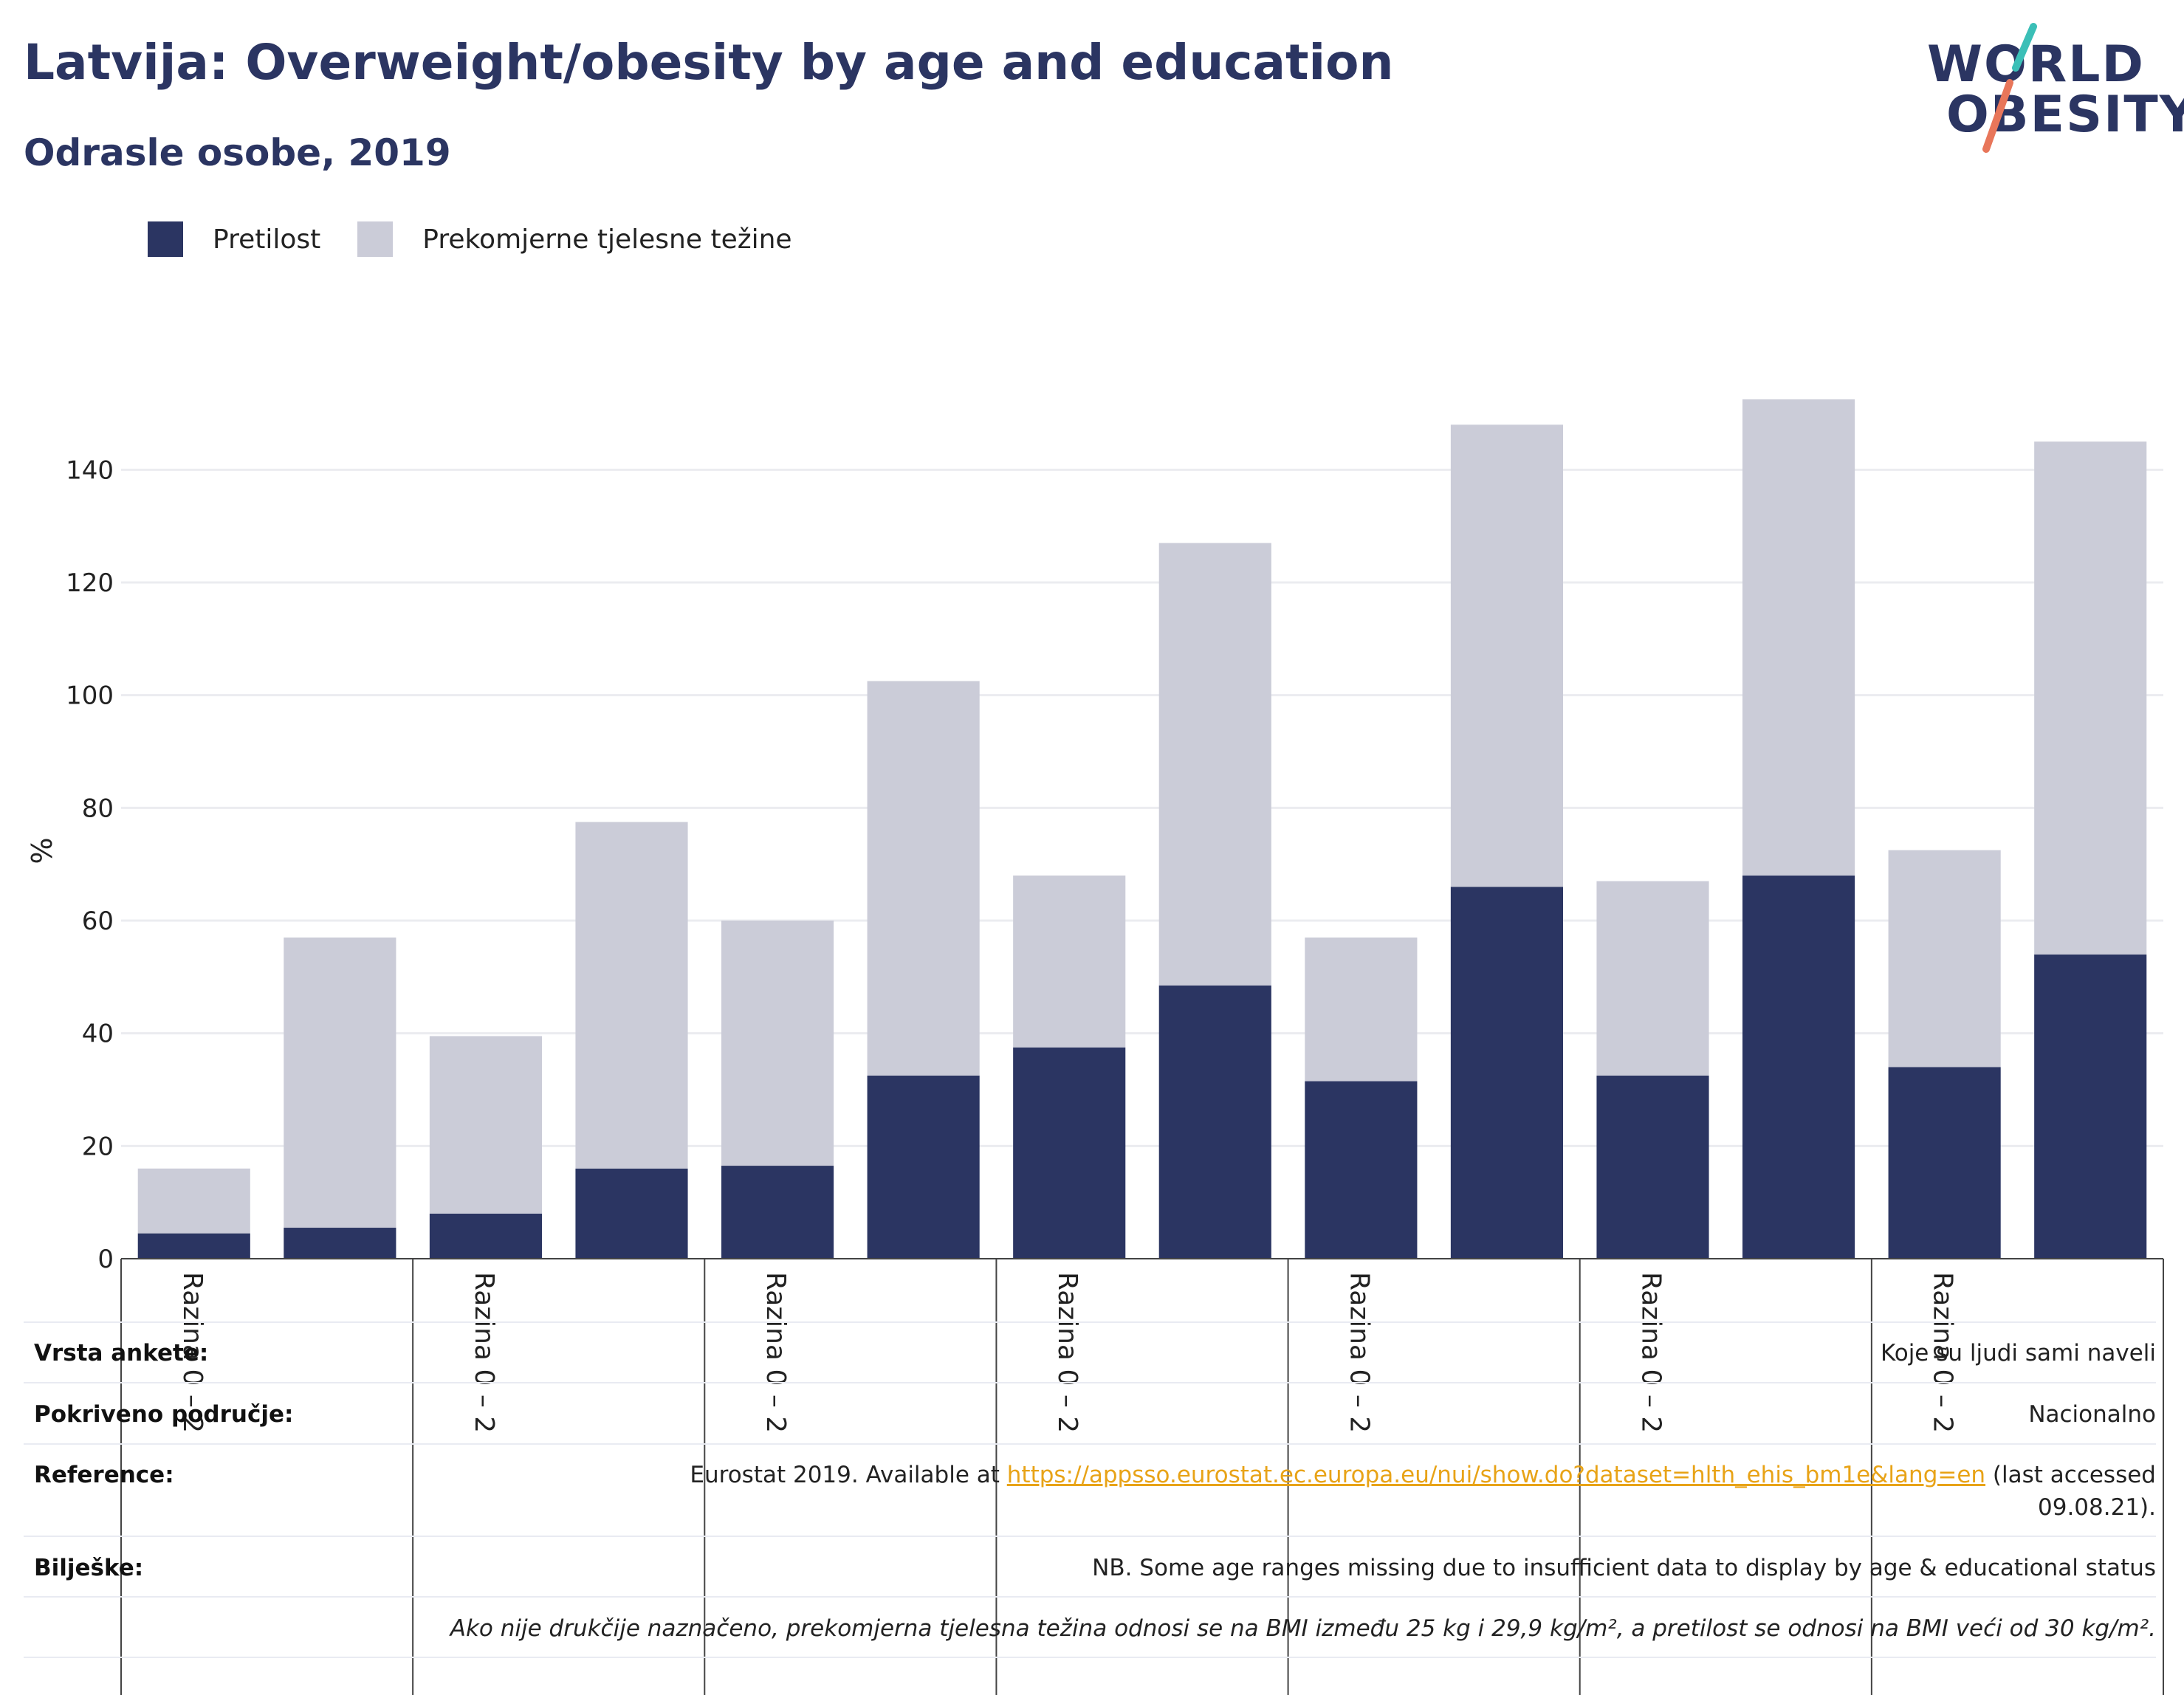 The height and width of the screenshot is (1695, 2184). I want to click on meta-value-survey-type: Koje su ljudi sami naveli, so click(2018, 1353).